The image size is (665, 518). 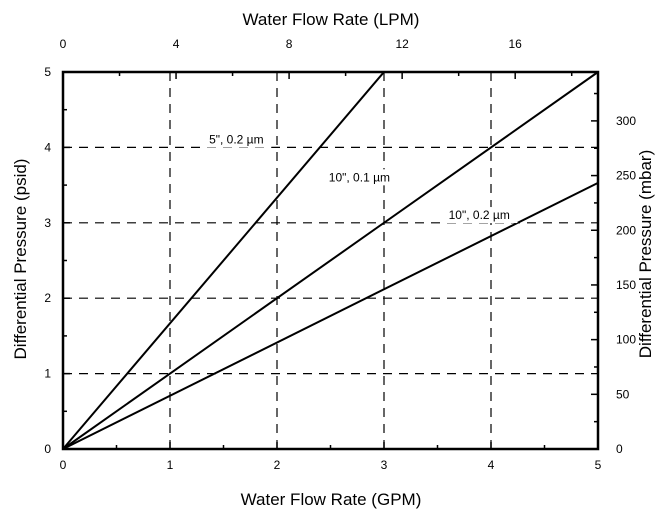 I want to click on y2-tick-label: 300, so click(x=626, y=121).